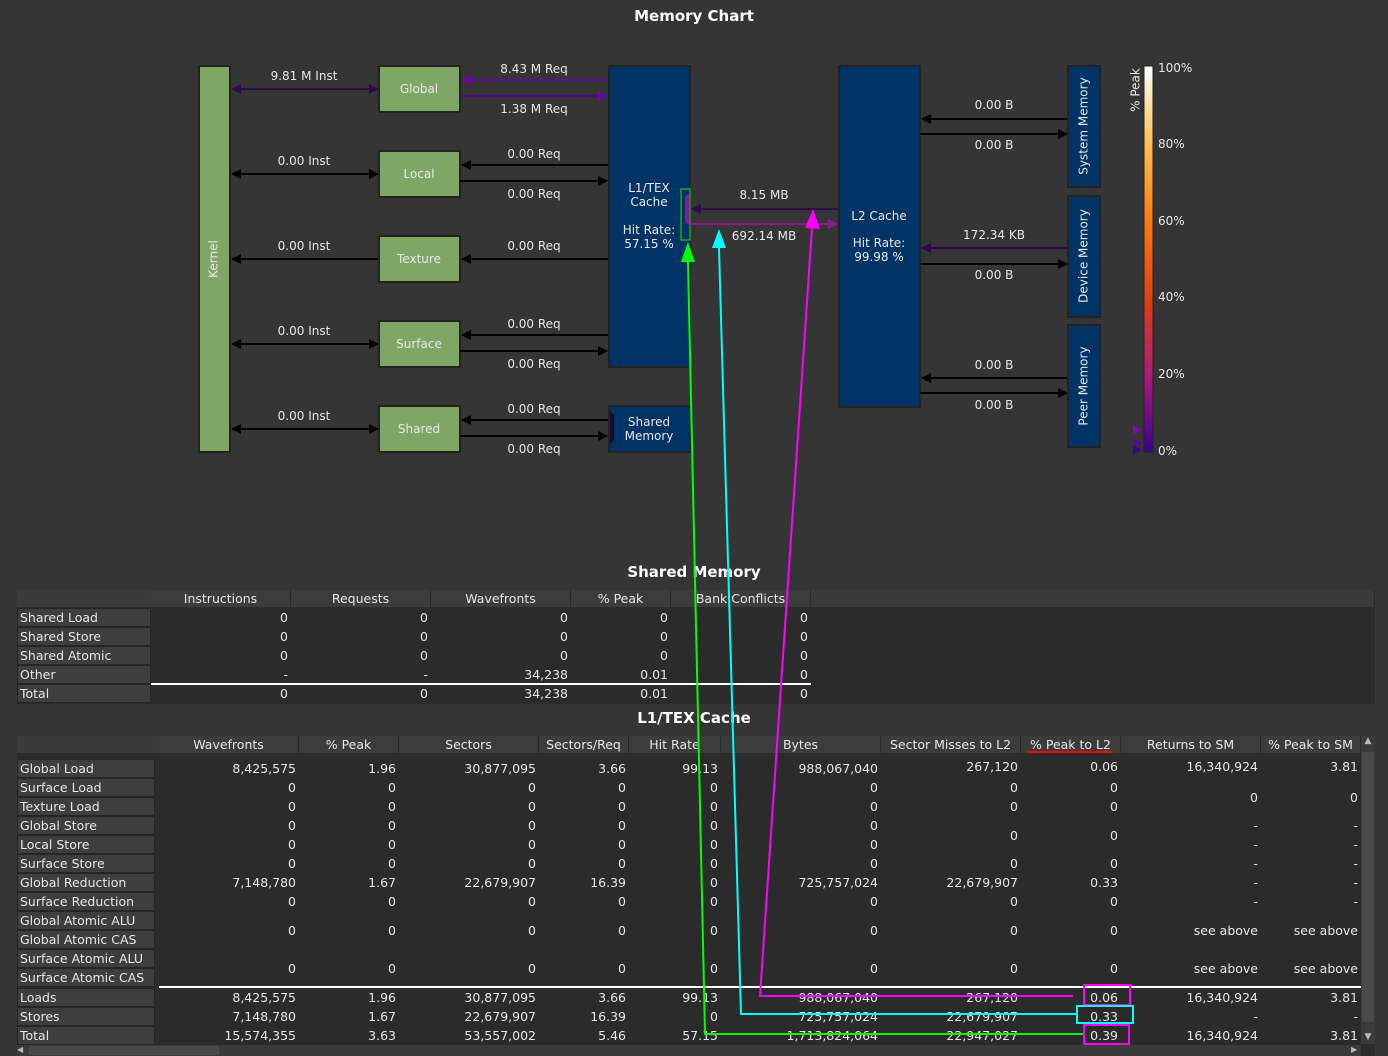  I want to click on device-memory-box: Device Memory, so click(1084, 256).